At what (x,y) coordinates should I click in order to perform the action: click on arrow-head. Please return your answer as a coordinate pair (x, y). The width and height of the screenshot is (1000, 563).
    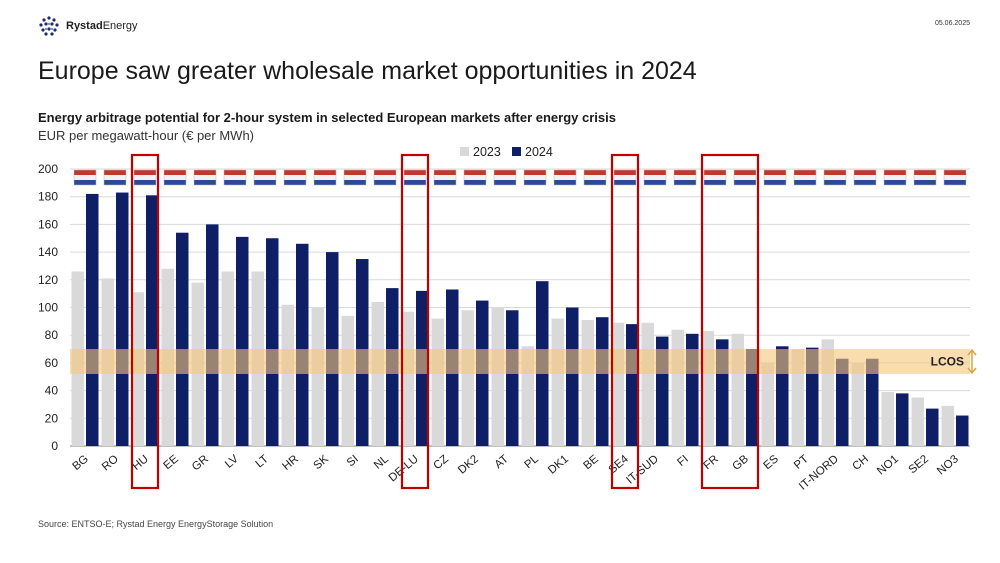
    Looking at the image, I should click on (972, 371).